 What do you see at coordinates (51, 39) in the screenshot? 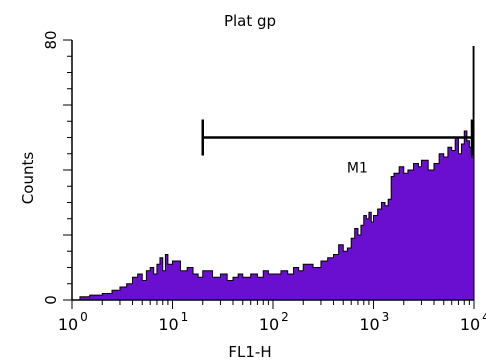
I see `y-tick-label: 80` at bounding box center [51, 39].